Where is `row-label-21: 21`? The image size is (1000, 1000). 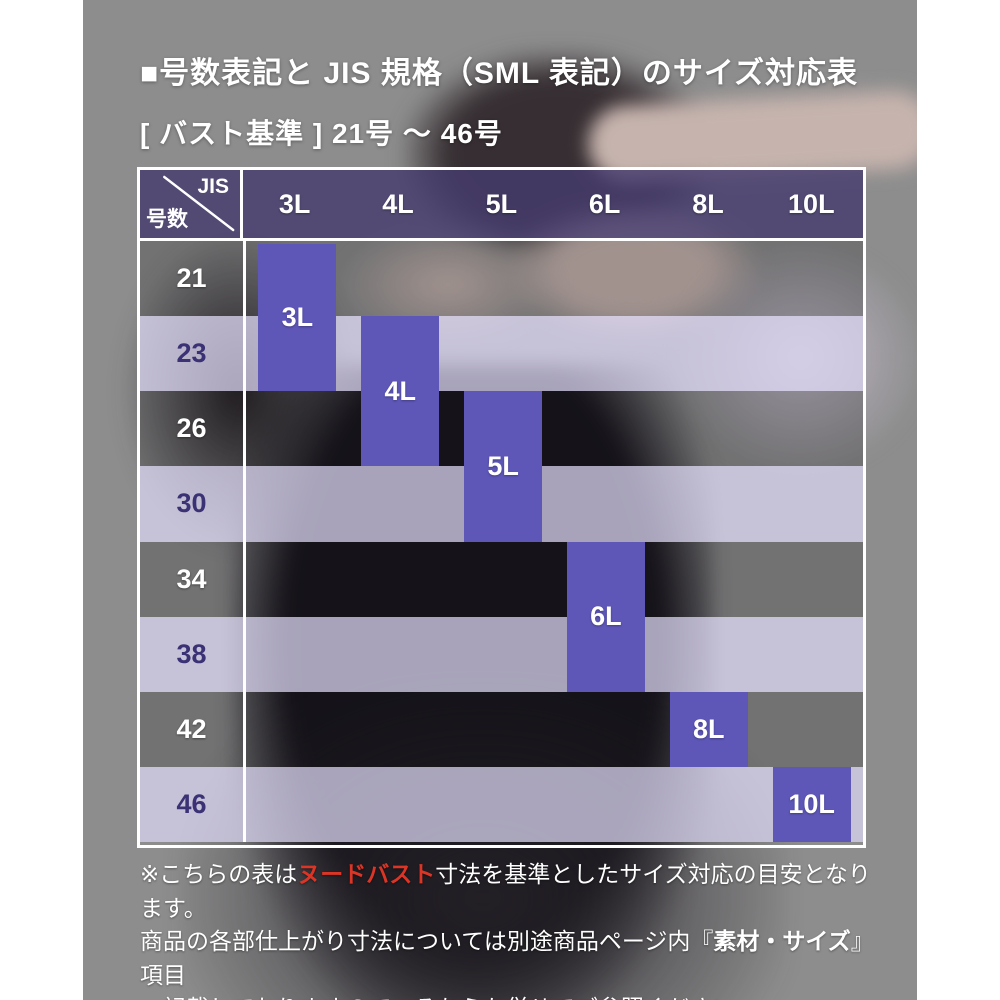
row-label-21: 21 is located at coordinates (191, 278).